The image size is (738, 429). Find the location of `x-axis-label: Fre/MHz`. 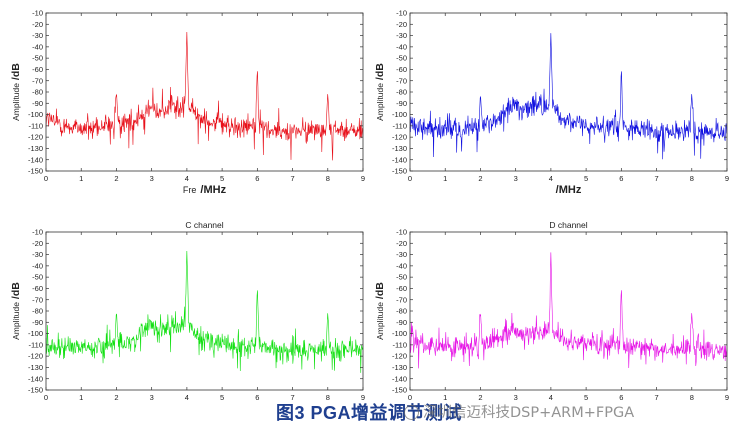

x-axis-label: Fre/MHz is located at coordinates (205, 190).